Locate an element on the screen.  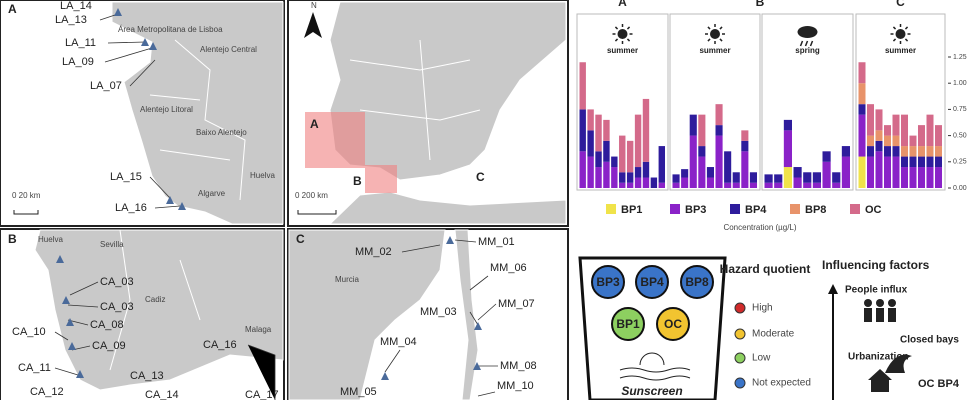
station-label: CA_17 is located at coordinates (262, 394).